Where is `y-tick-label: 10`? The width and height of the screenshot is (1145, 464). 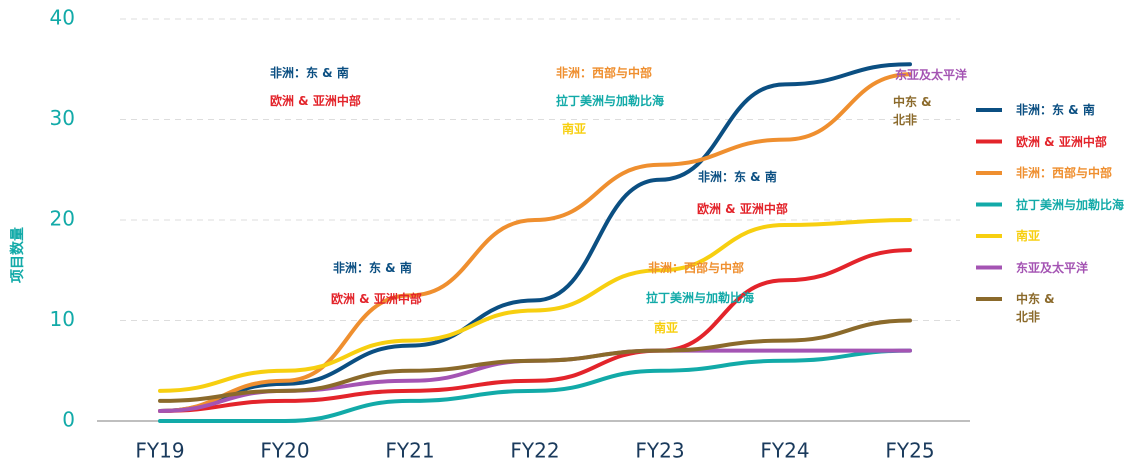 y-tick-label: 10 is located at coordinates (62, 319).